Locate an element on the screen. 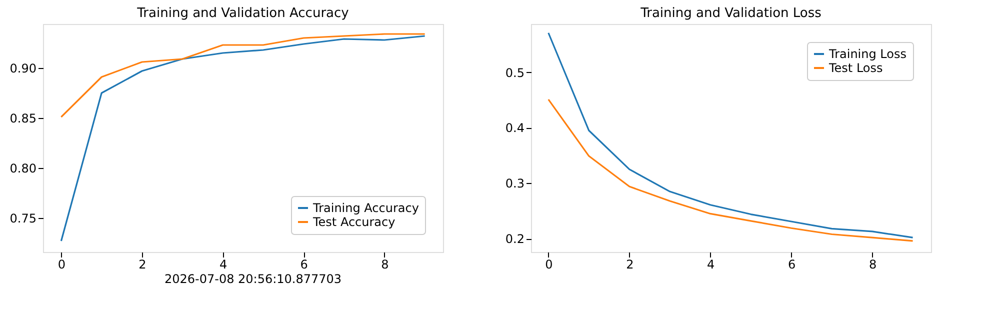 The height and width of the screenshot is (310, 987). legend-label: Test Accuracy is located at coordinates (354, 222).